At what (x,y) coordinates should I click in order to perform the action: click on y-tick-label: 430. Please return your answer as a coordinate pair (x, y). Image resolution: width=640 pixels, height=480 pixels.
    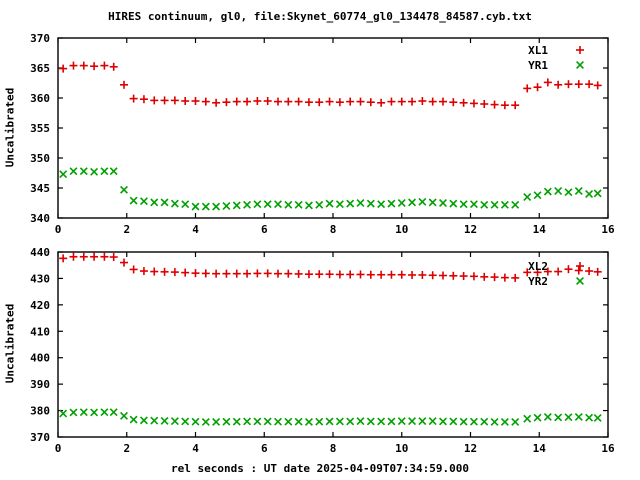
    Looking at the image, I should click on (40, 278).